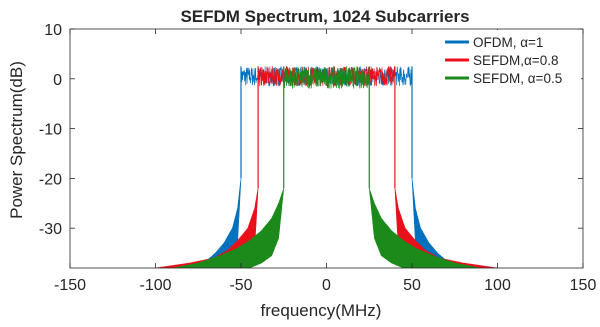  I want to click on x-tick-label: 150, so click(583, 285).